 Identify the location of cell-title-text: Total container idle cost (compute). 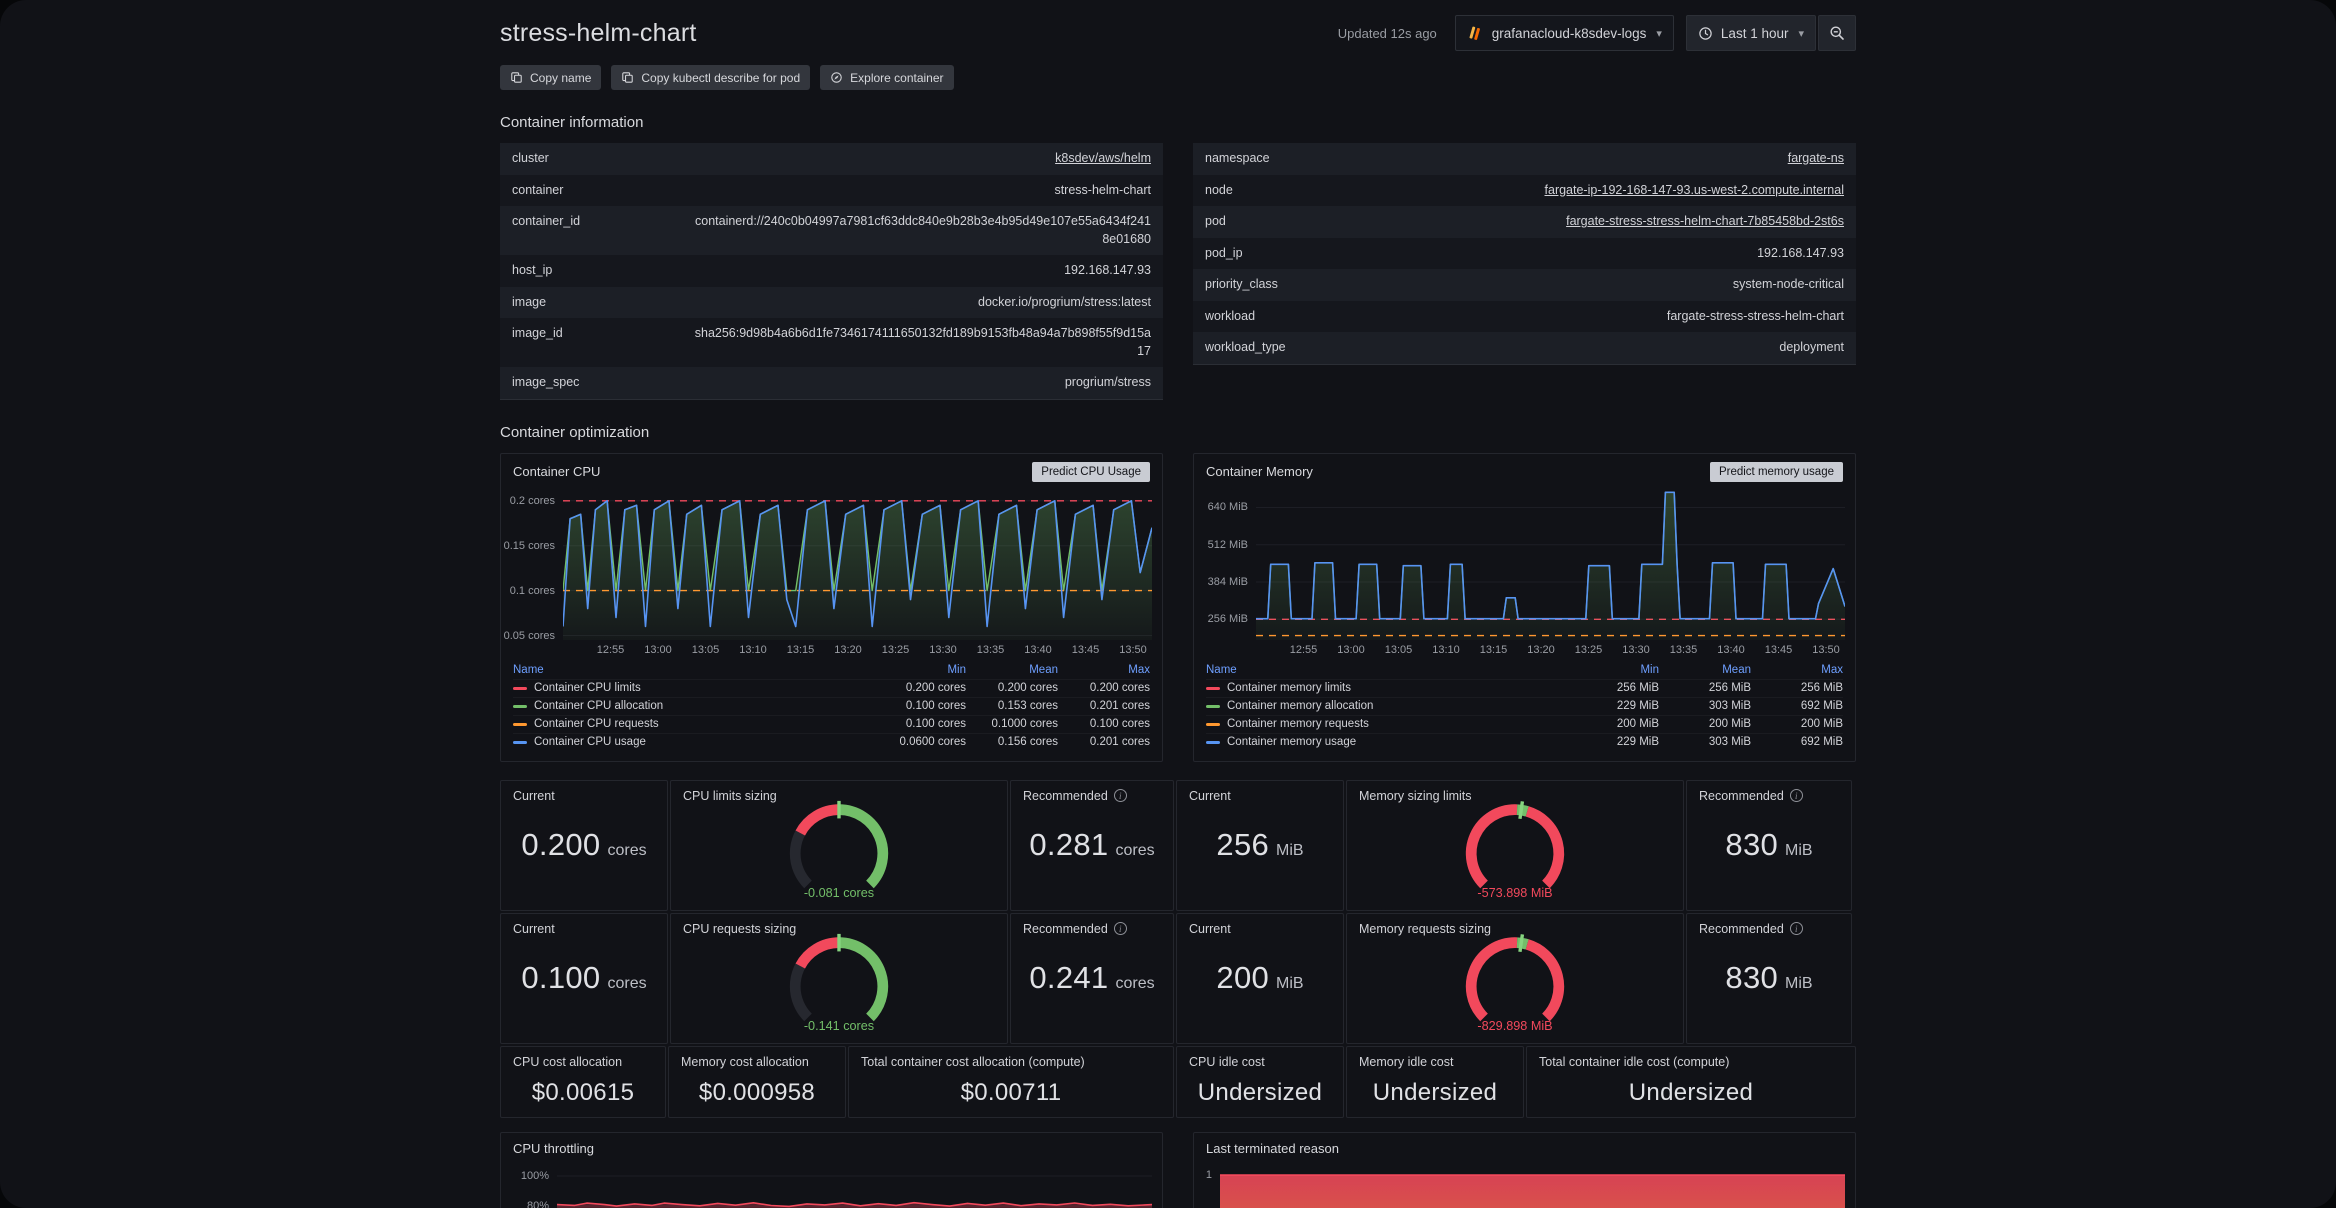
(1634, 1061).